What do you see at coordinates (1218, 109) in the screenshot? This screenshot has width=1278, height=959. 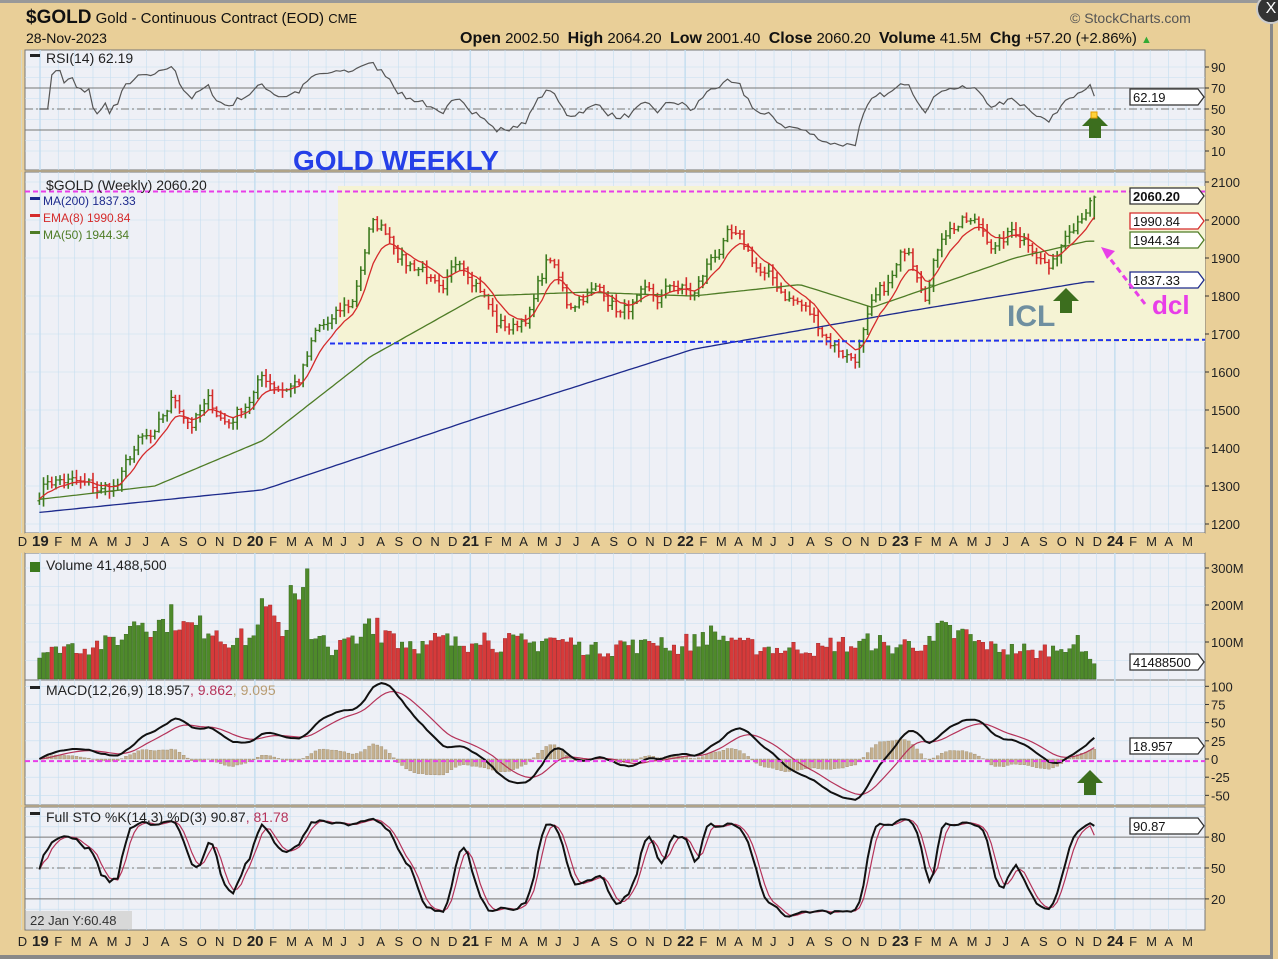 I see `y-axis-label: 50` at bounding box center [1218, 109].